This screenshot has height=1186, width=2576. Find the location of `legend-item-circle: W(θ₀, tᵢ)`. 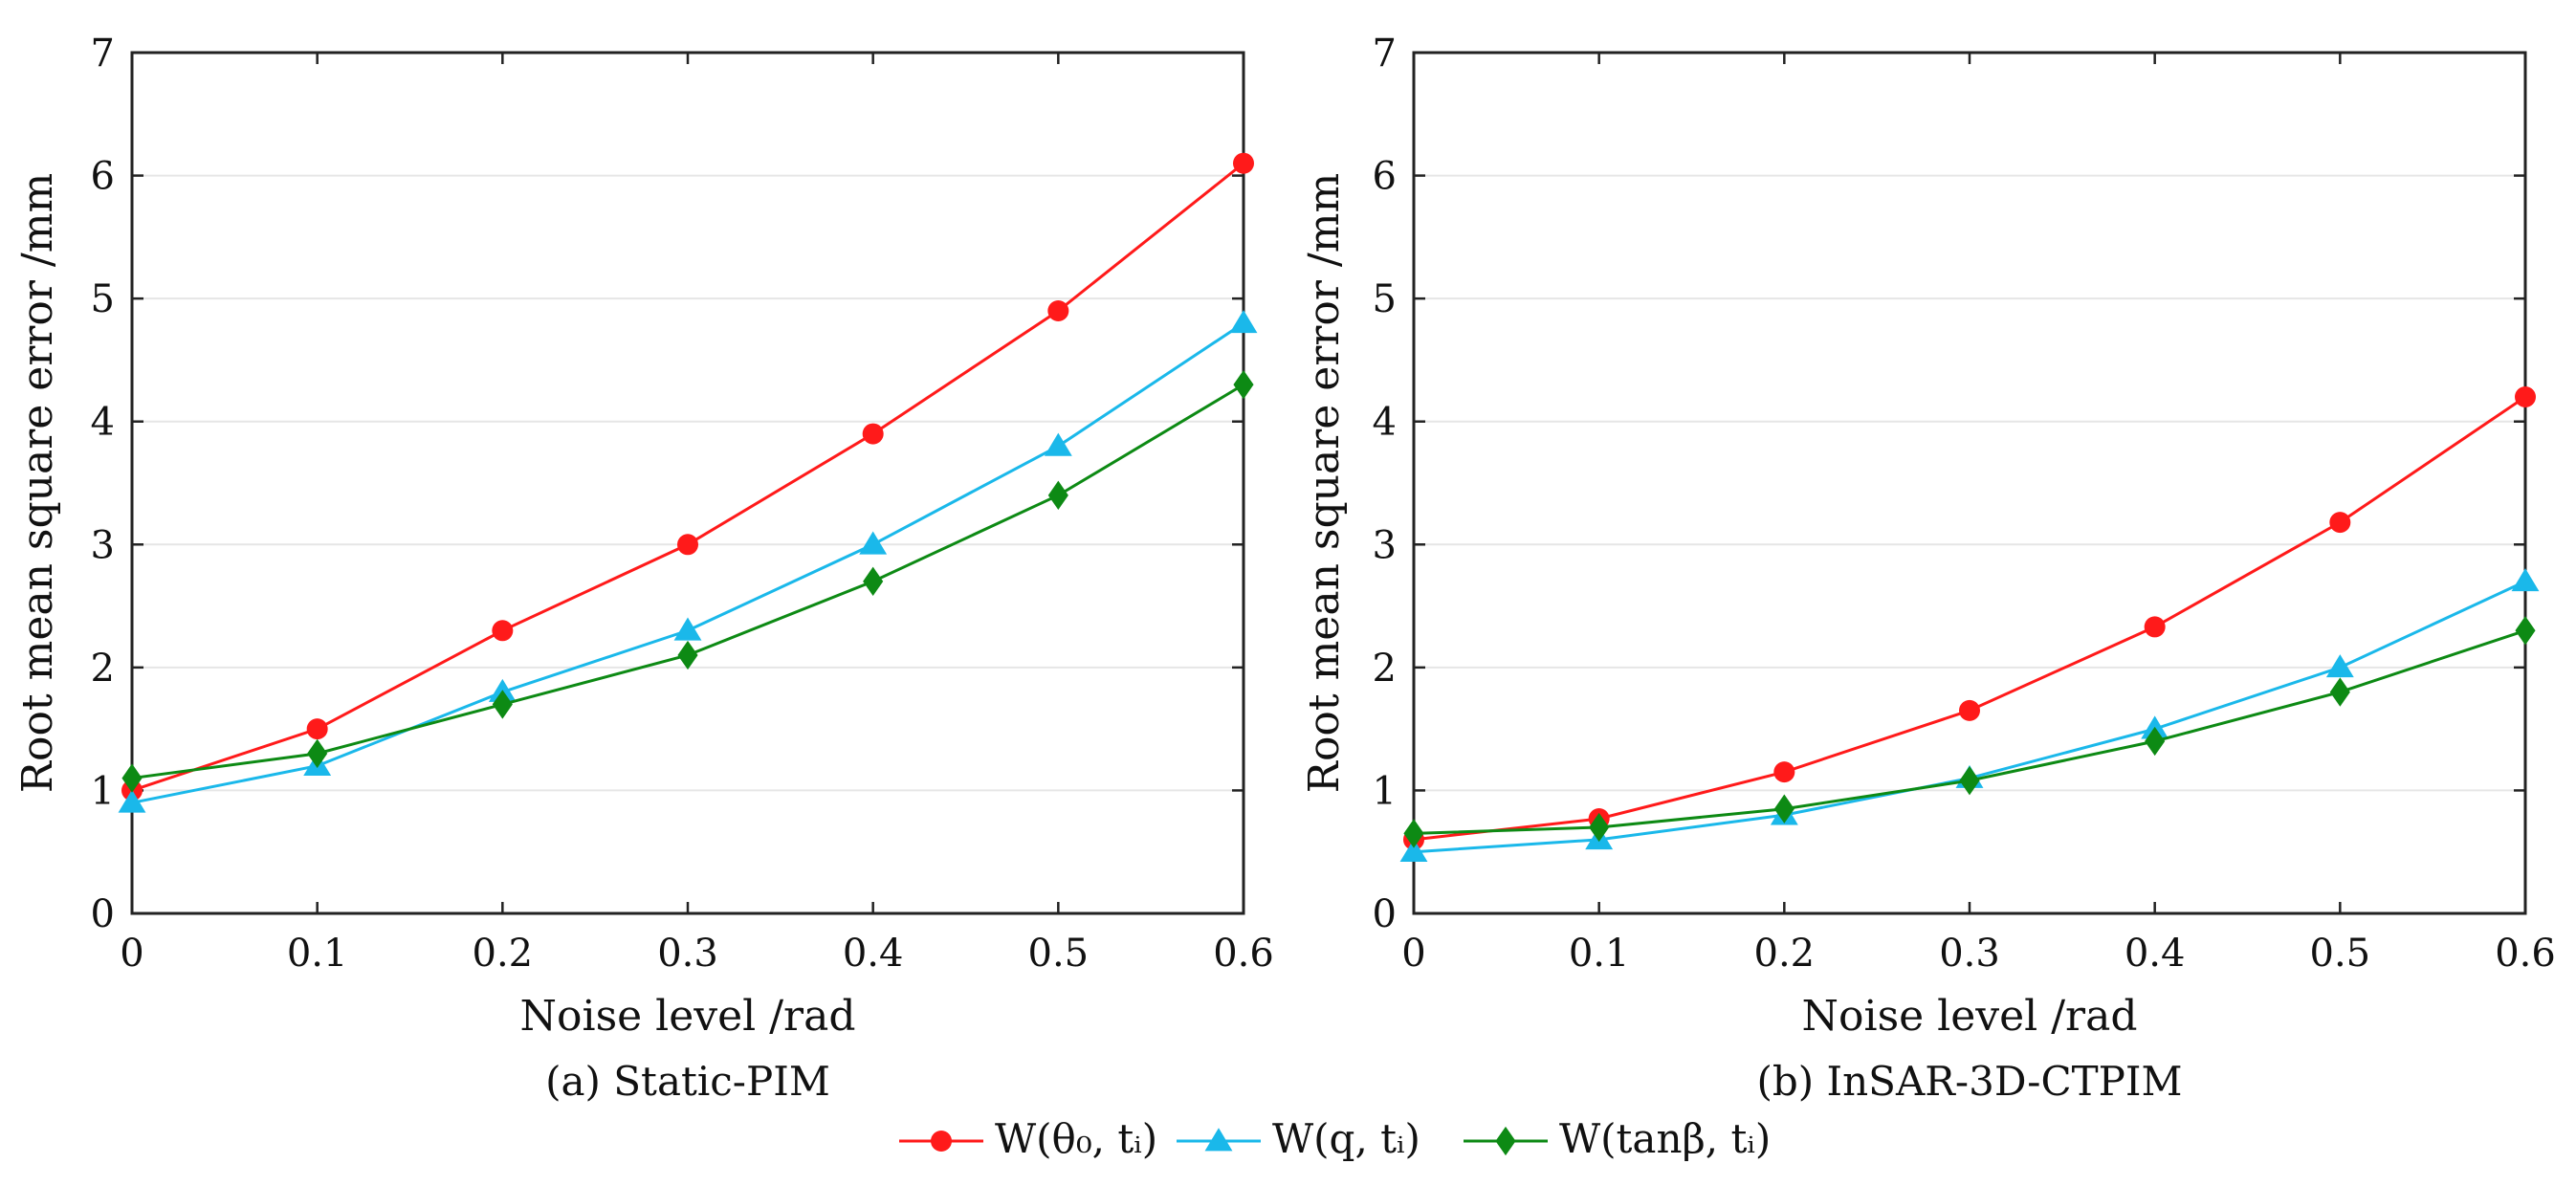

legend-item-circle: W(θ₀, tᵢ) is located at coordinates (1028, 1138).